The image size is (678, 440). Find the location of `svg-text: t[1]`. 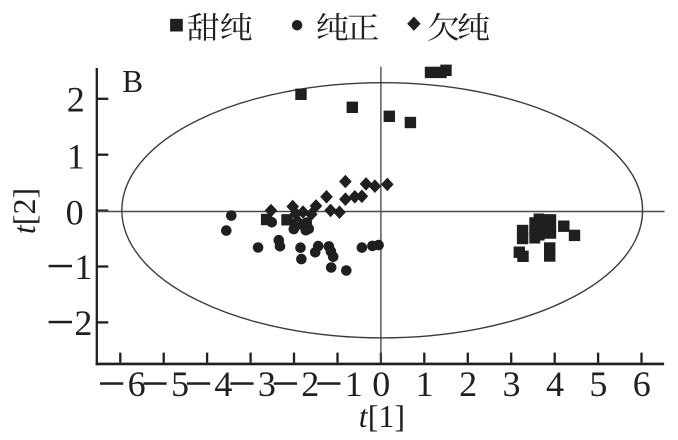

svg-text: t[1] is located at coordinates (382, 416).